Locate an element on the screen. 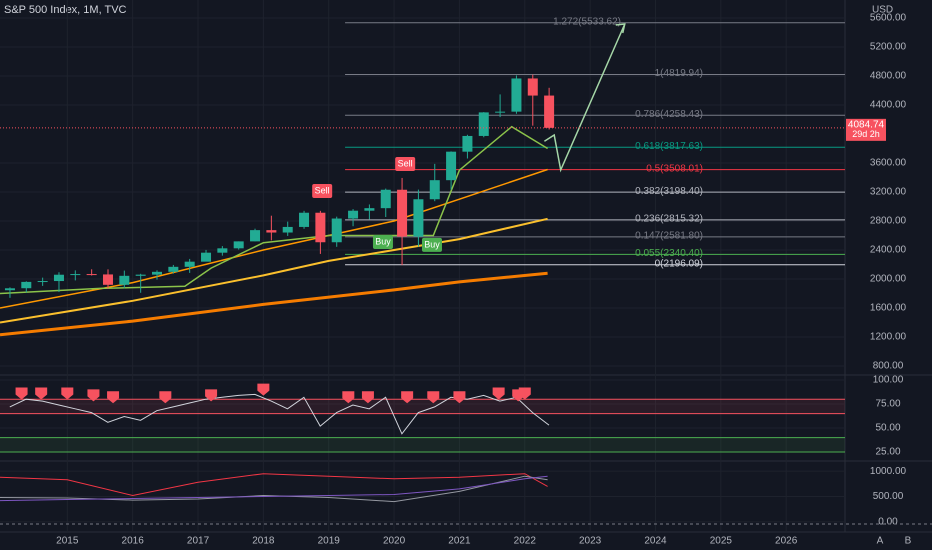  y-tick-label: 75.00 is located at coordinates (887, 404).